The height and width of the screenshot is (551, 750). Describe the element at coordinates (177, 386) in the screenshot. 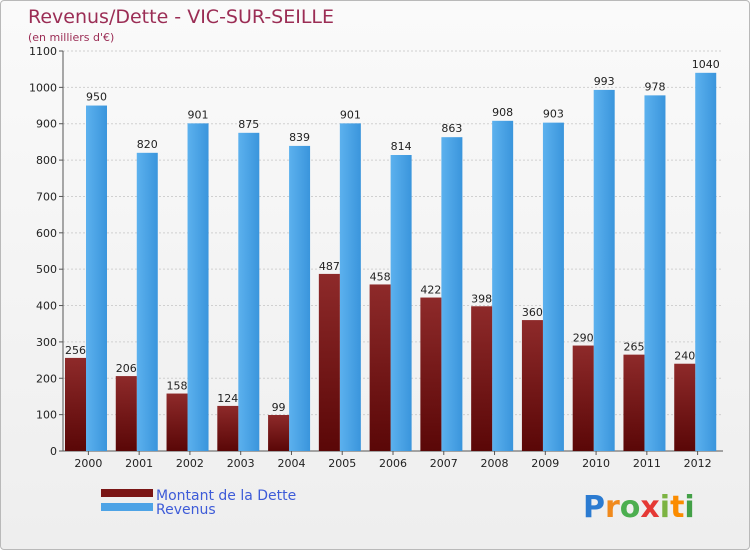

I see `data-label-debt: 158` at that location.